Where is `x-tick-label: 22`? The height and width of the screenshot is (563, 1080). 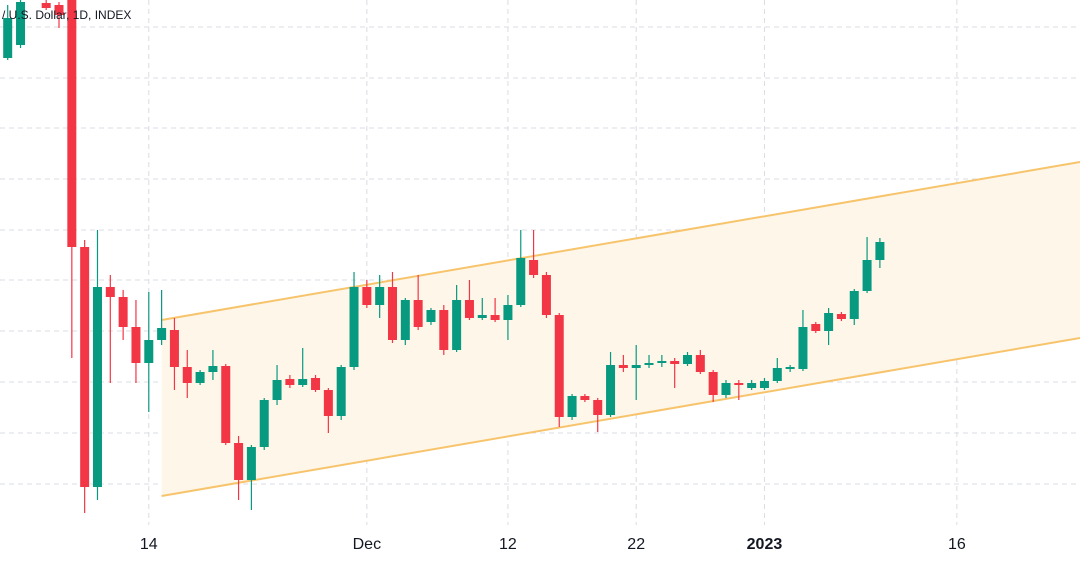 x-tick-label: 22 is located at coordinates (636, 544).